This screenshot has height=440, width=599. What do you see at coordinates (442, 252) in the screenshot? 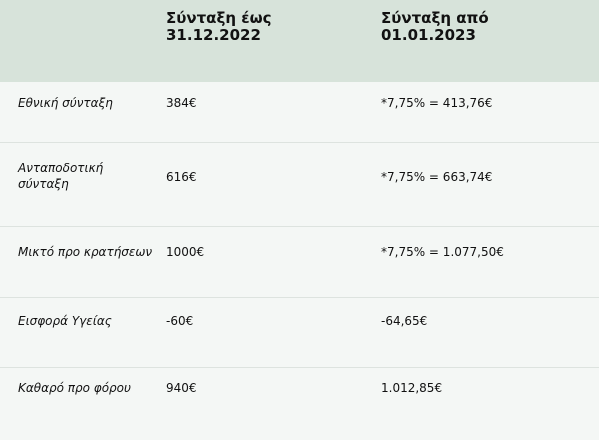
I see `value-2023: *7,75% = 1.077,50€` at bounding box center [442, 252].